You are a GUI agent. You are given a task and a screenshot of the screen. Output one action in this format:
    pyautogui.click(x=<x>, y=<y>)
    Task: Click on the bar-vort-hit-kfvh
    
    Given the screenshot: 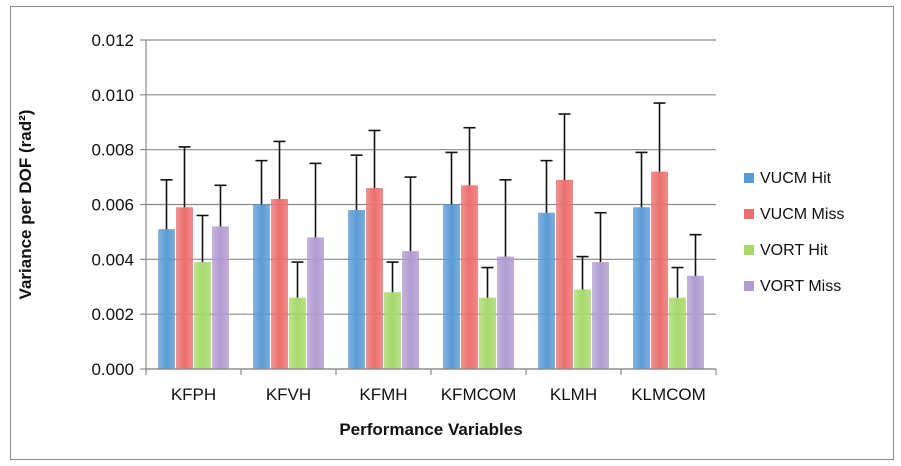 What is the action you would take?
    pyautogui.click(x=297, y=333)
    